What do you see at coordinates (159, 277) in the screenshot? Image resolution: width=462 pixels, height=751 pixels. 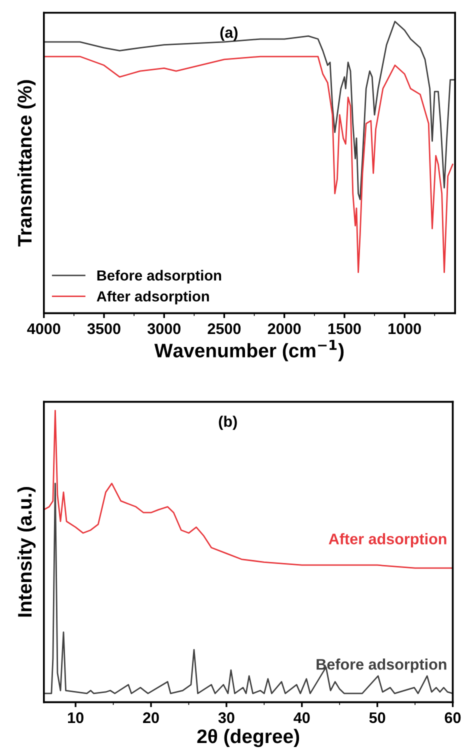 I see `legend-label: Before adsorption` at bounding box center [159, 277].